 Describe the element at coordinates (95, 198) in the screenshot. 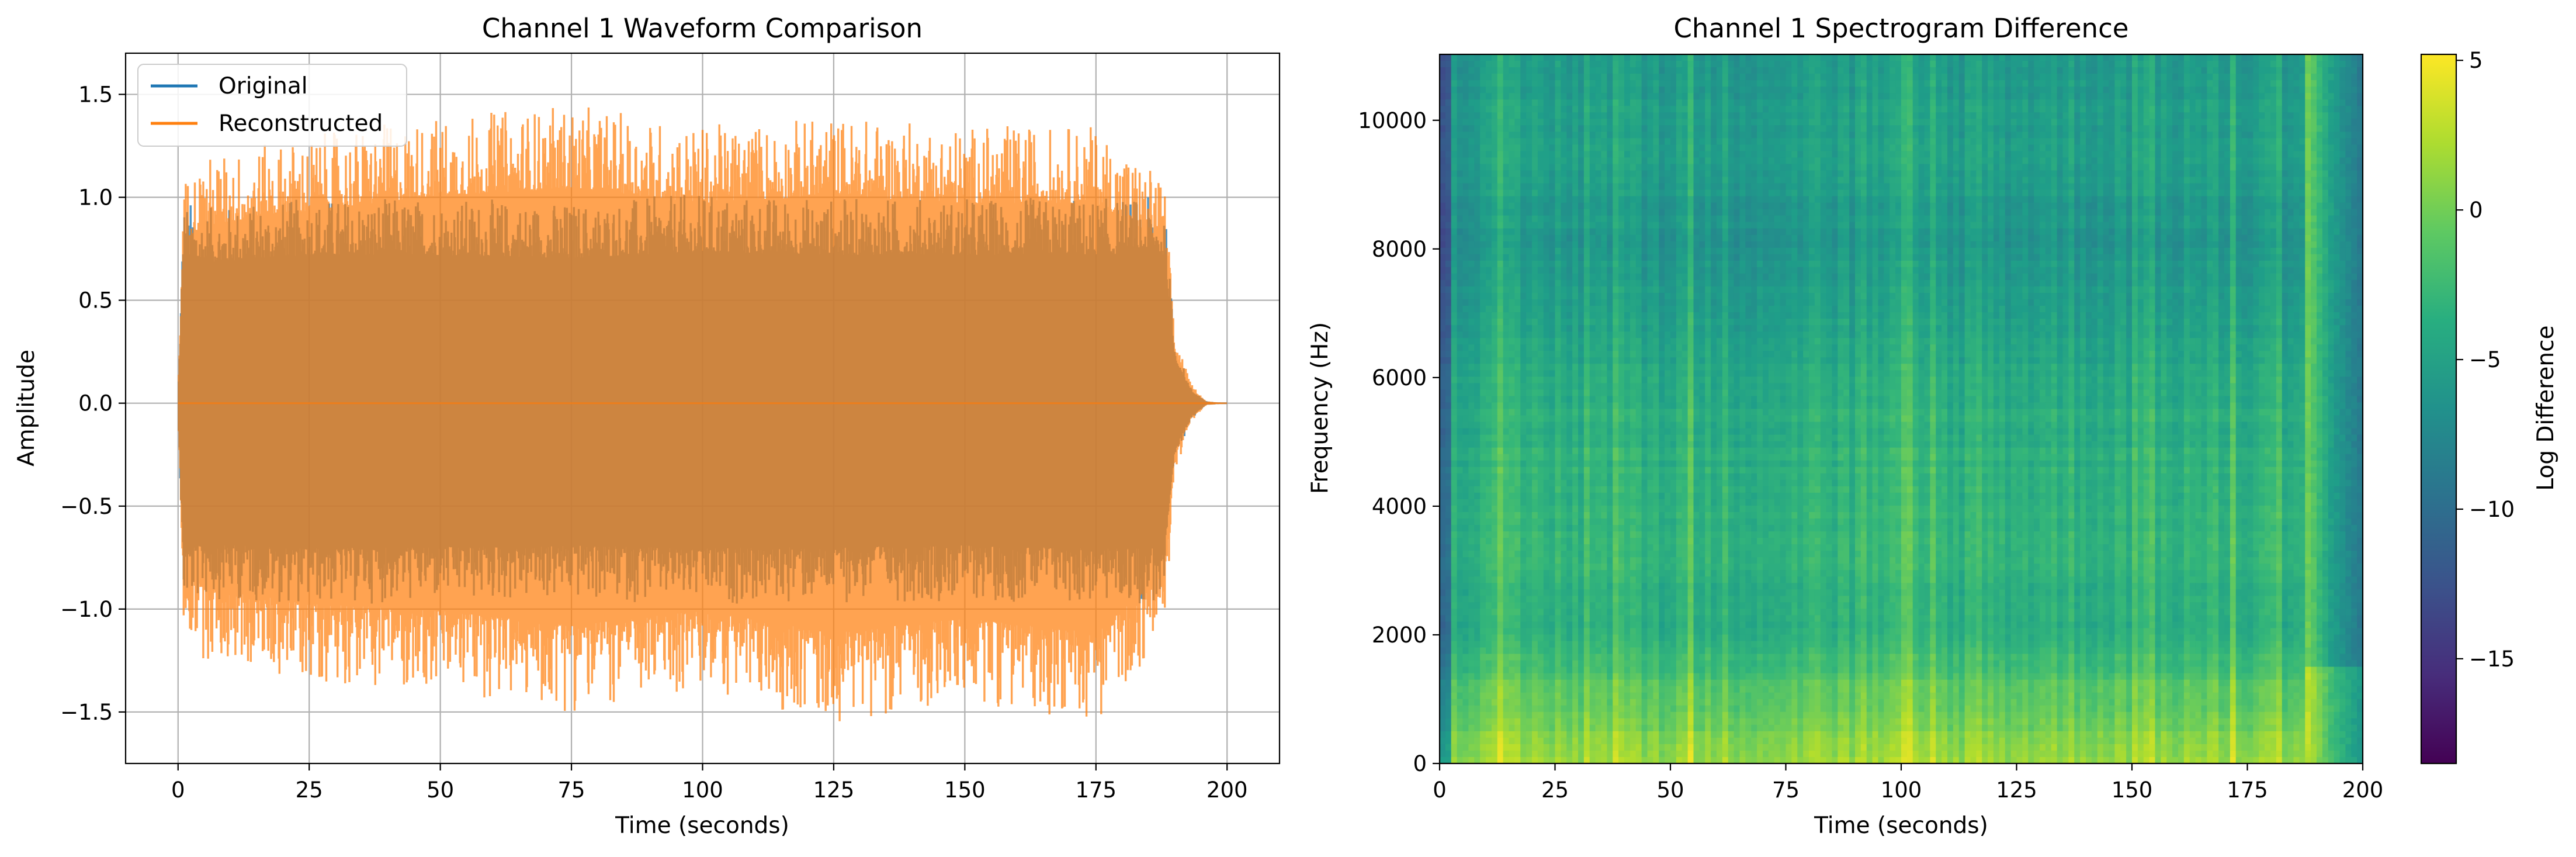

I see `y-tick-label: 1.0` at that location.